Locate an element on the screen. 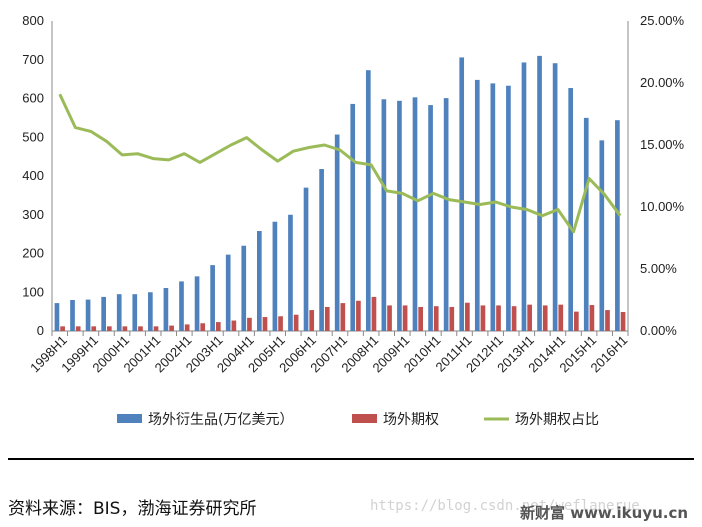  y-left-tick-label: 400 is located at coordinates (33, 175).